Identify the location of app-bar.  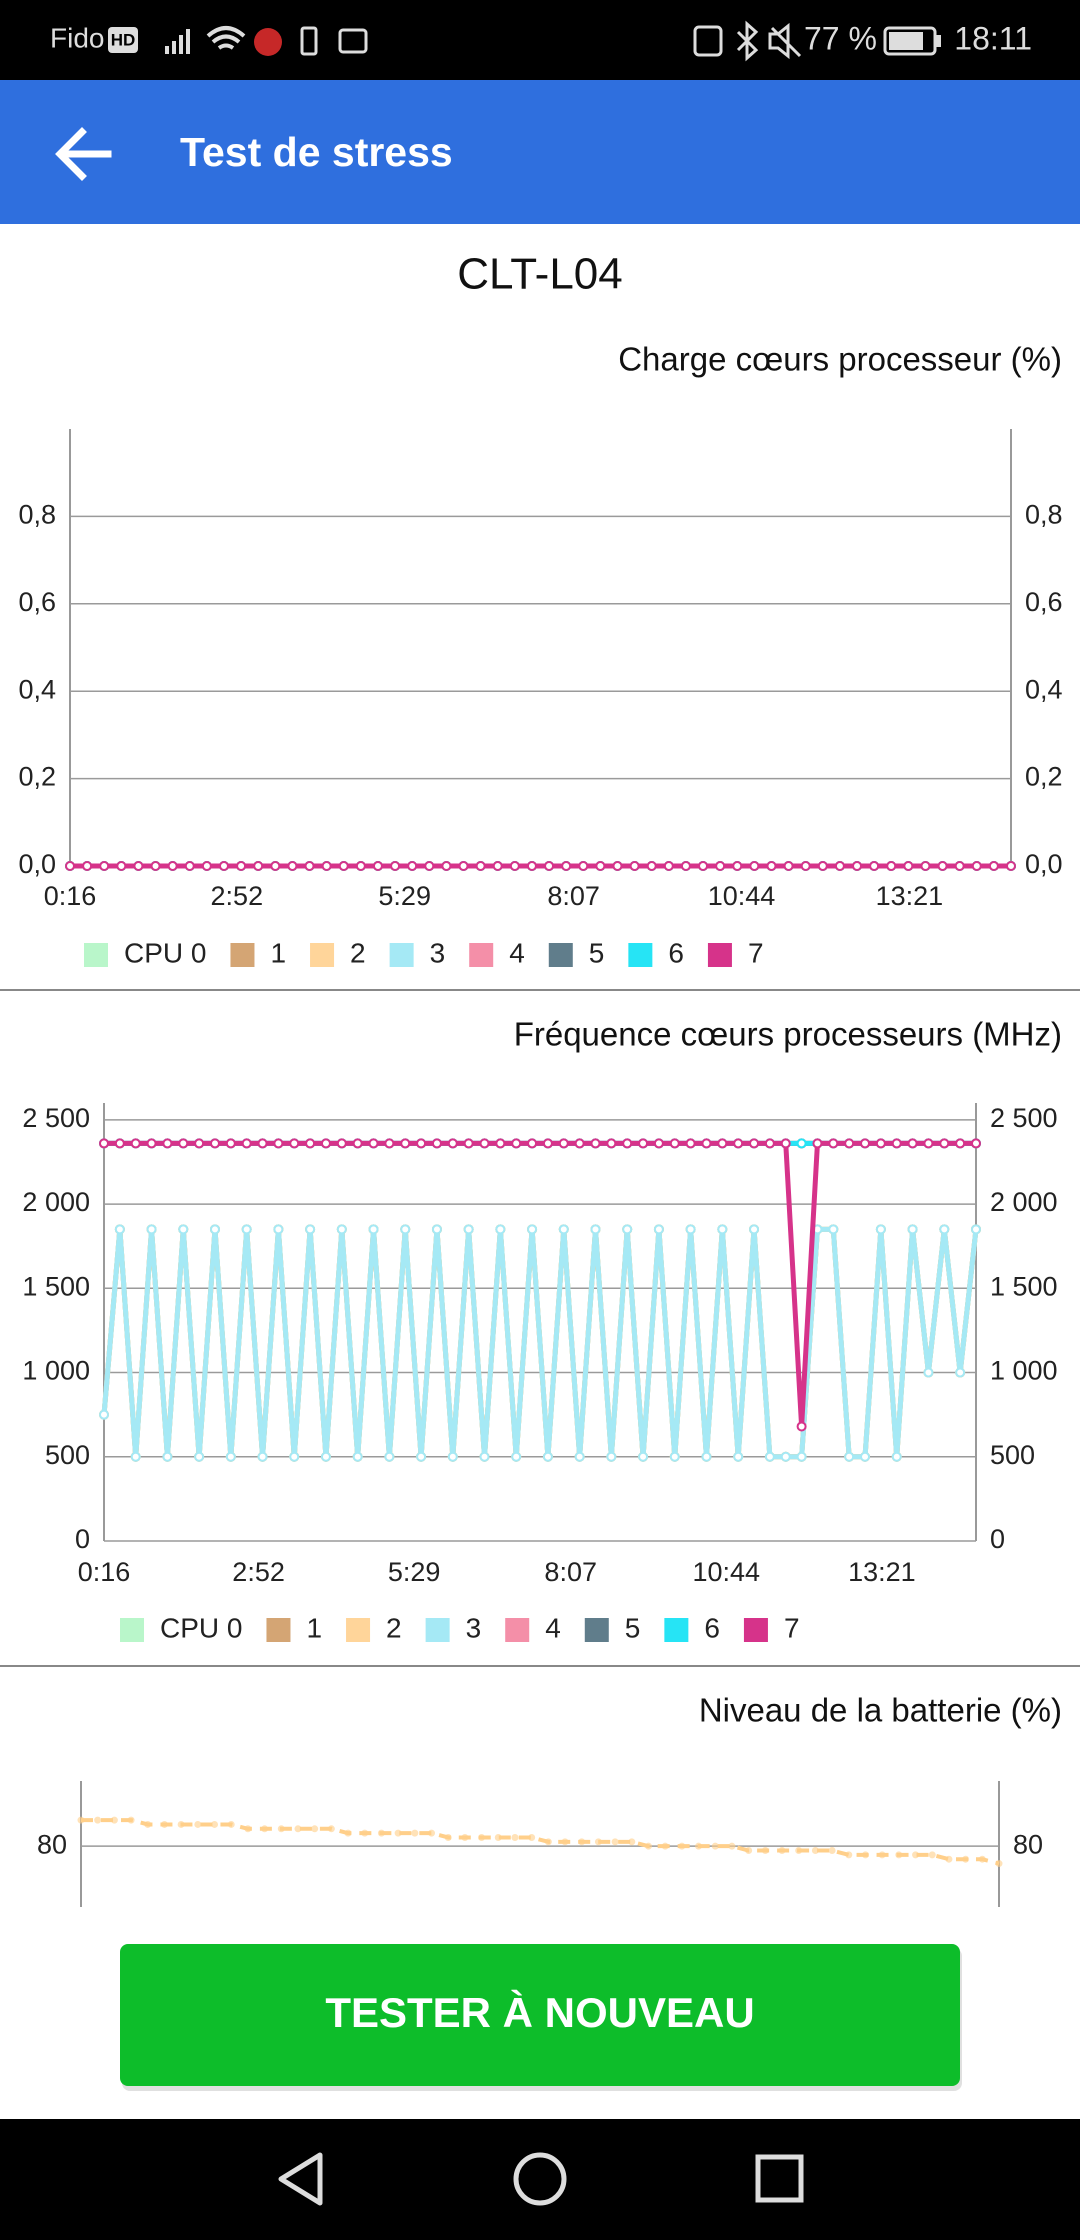
(540, 152).